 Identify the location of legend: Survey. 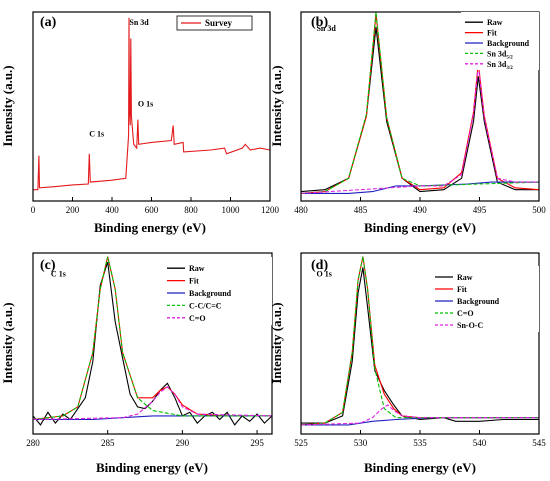
(214, 23).